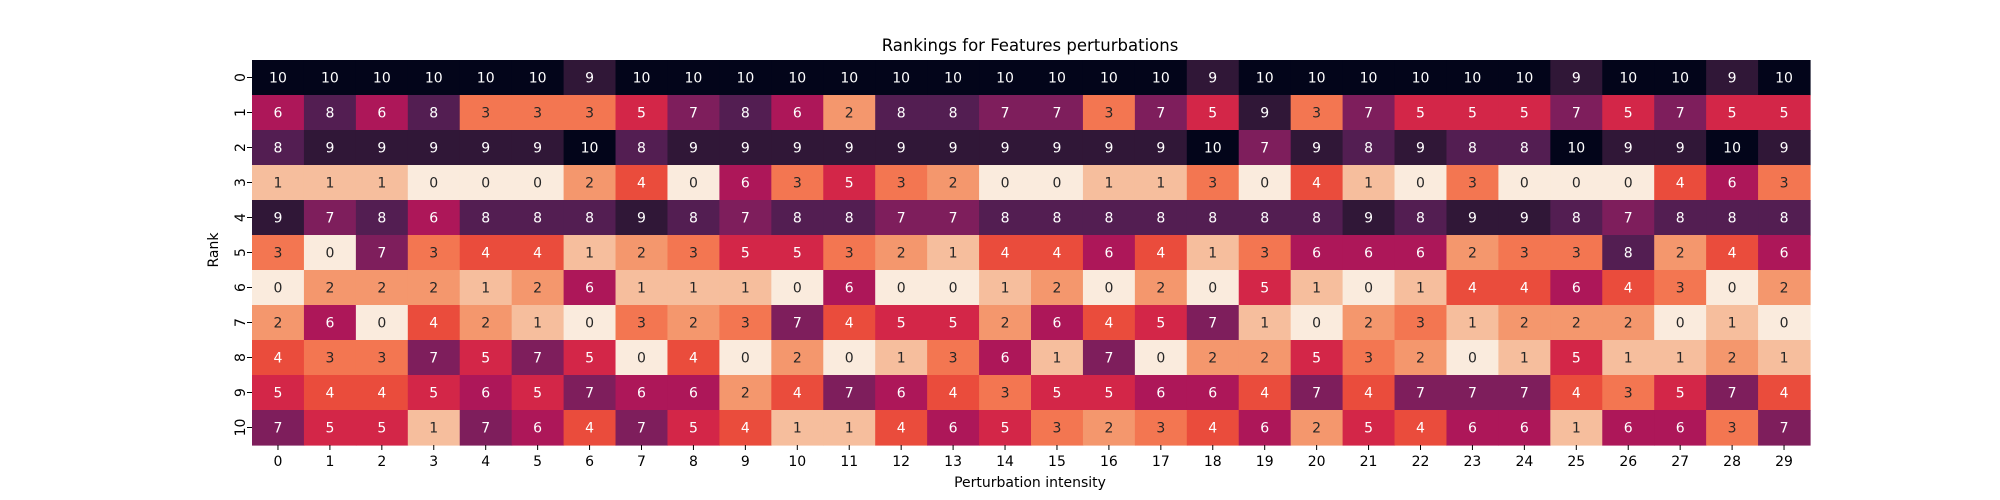 The width and height of the screenshot is (2000, 500). I want to click on heatmap-cell-r8-c20, so click(1317, 358).